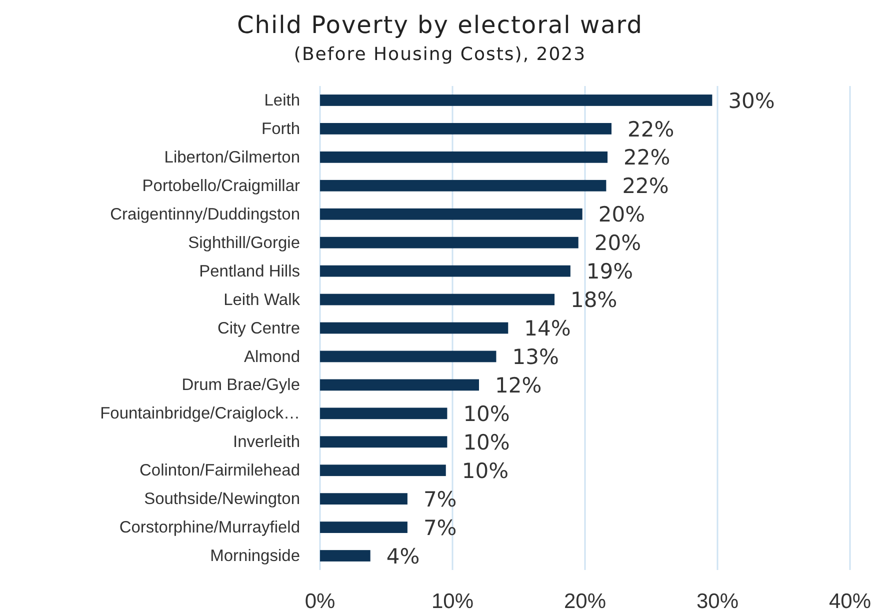  I want to click on x-tick-label: 10%, so click(452, 601).